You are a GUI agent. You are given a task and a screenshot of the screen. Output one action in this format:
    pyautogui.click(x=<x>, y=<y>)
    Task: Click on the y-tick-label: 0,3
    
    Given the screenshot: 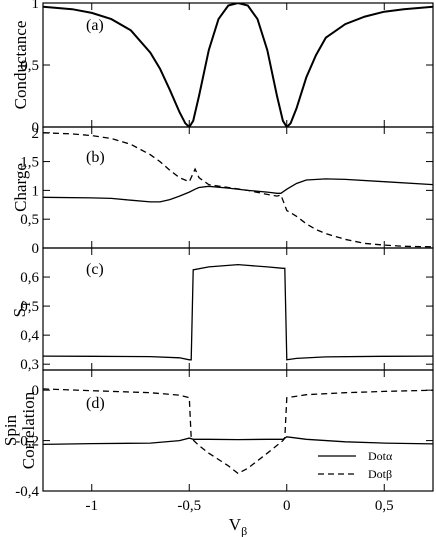 What is the action you would take?
    pyautogui.click(x=29, y=365)
    